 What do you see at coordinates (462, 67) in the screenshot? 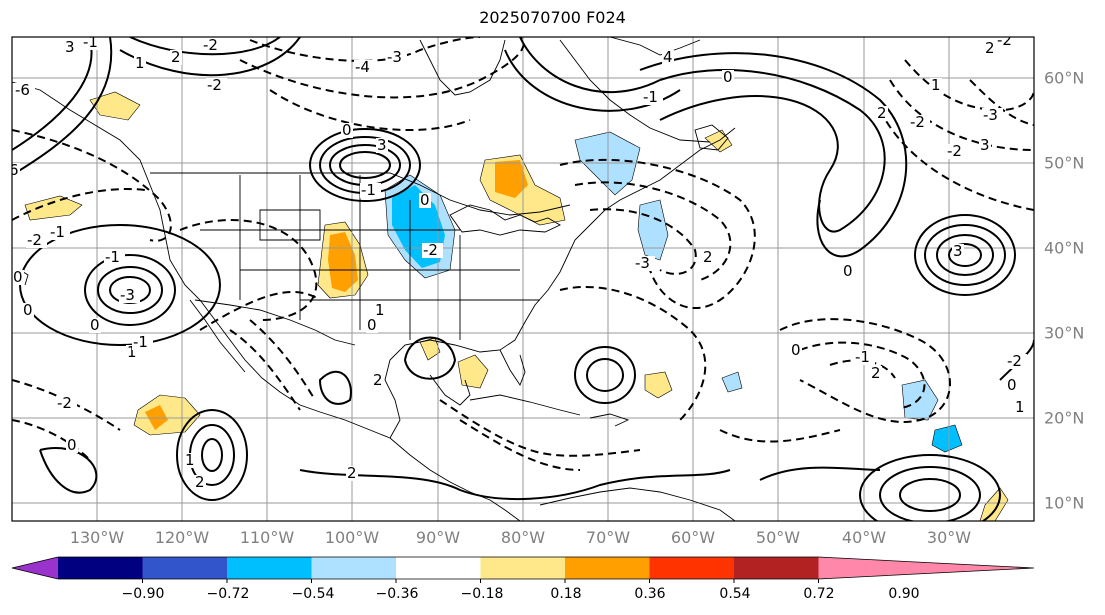
I see `coast-hudson-bay` at bounding box center [462, 67].